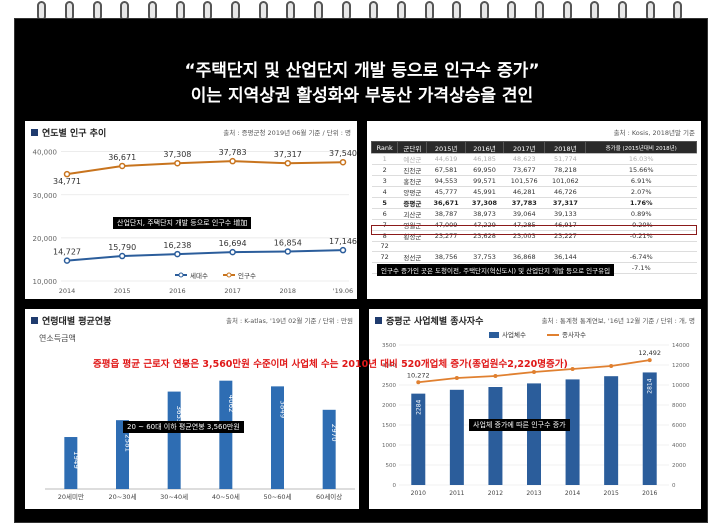 This screenshot has width=720, height=531. Describe the element at coordinates (484, 147) in the screenshot. I see `ranking-header-cell: 2016년` at that location.